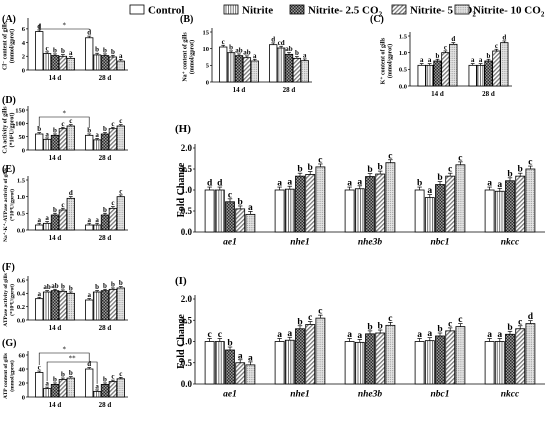  Describe the element at coordinates (11, 300) in the screenshot. I see `y-axis-label: (*10²U/gprot)` at that location.